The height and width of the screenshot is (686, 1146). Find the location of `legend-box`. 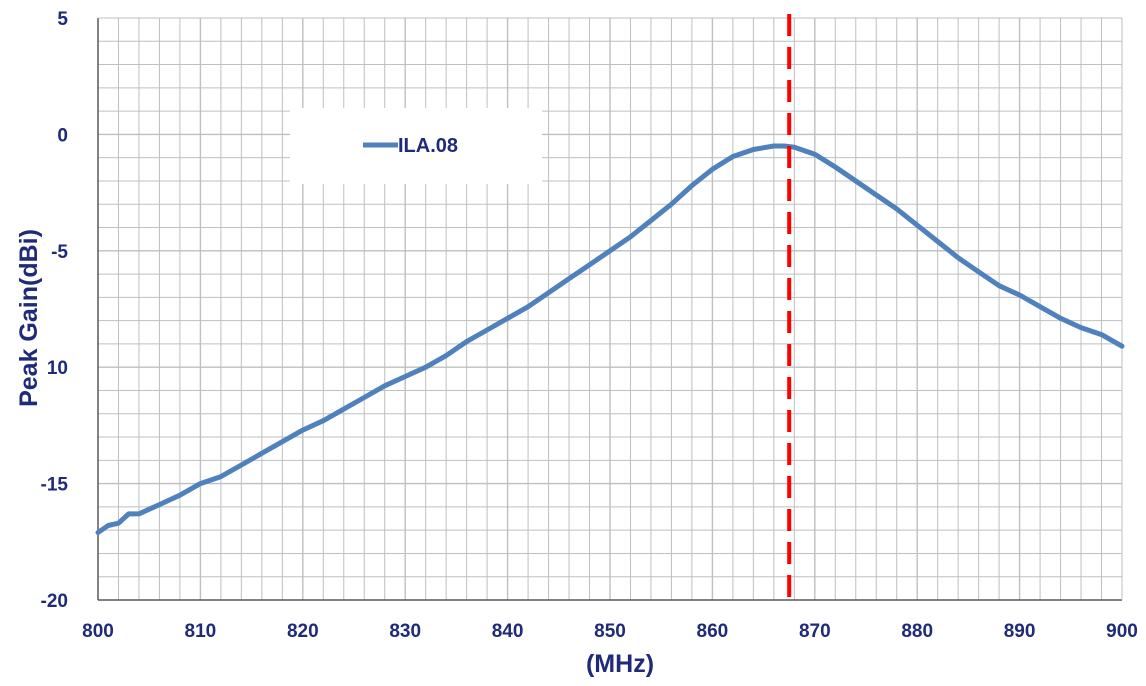

legend-box is located at coordinates (416, 146).